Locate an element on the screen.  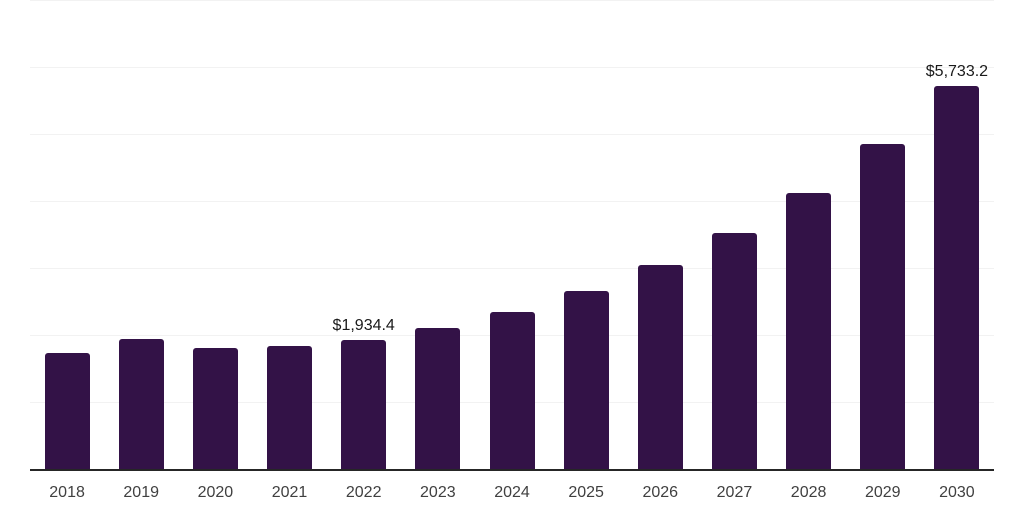
bar-2023 is located at coordinates (438, 398).